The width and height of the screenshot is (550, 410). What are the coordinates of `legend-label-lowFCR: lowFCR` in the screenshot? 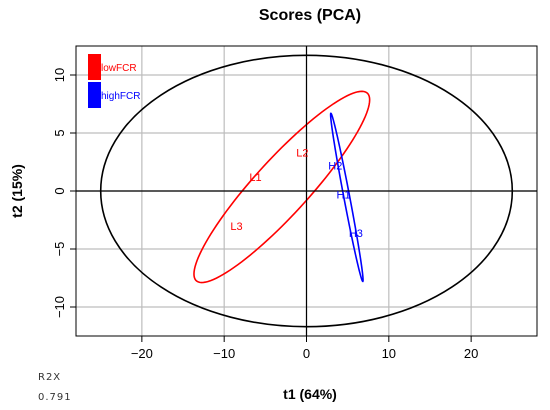 It's located at (119, 68).